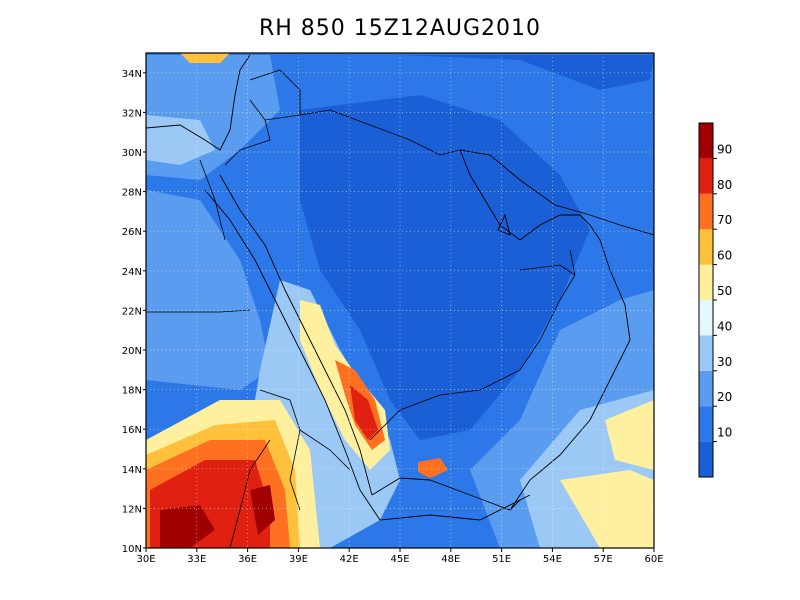 The width and height of the screenshot is (800, 600). Describe the element at coordinates (724, 326) in the screenshot. I see `colorbar-label: 40` at that location.